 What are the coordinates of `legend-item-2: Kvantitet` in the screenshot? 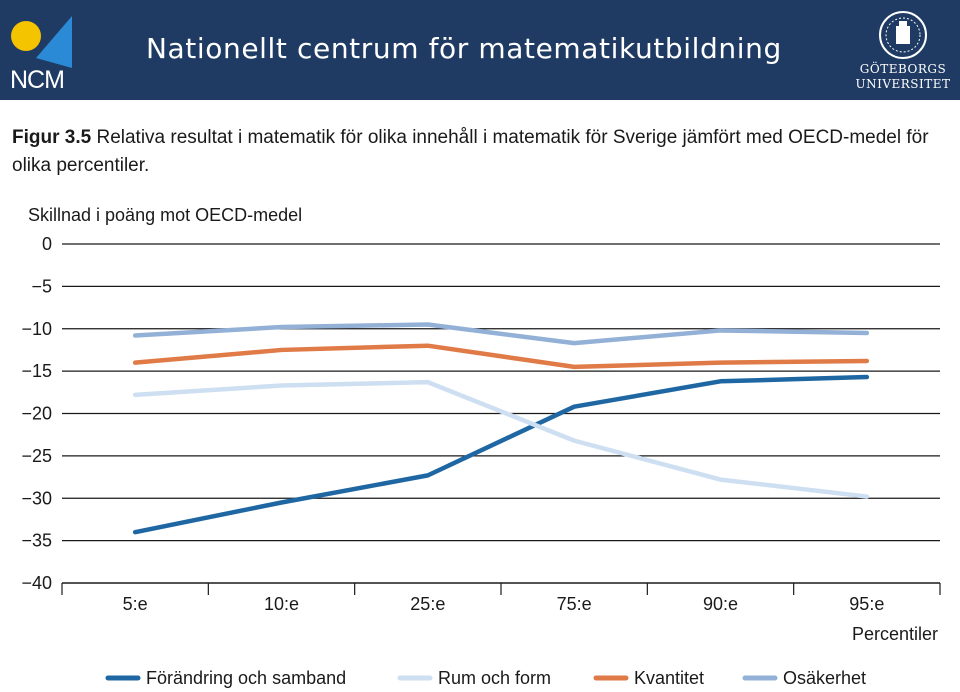 It's located at (648, 678).